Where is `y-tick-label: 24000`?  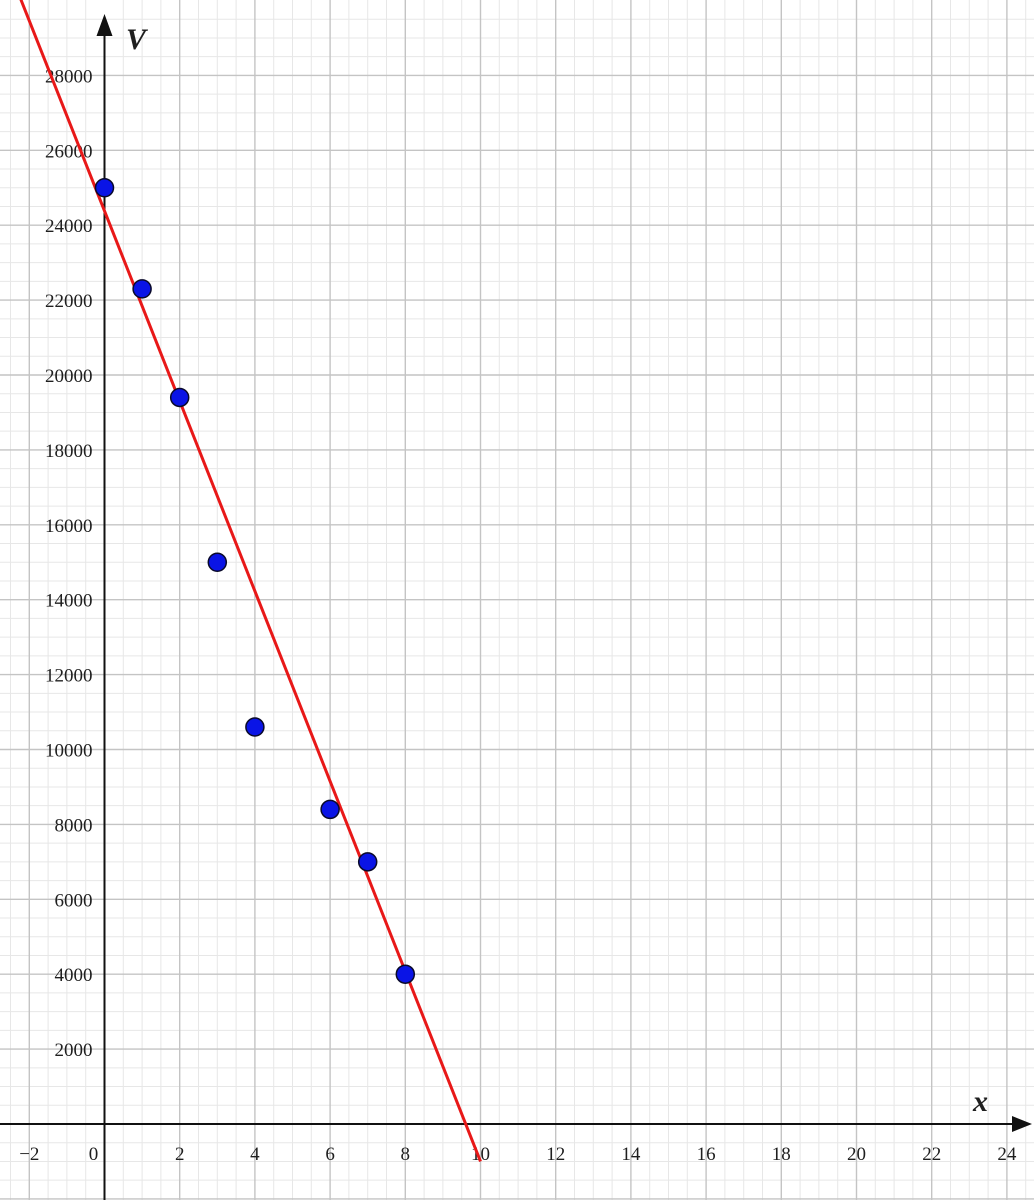
y-tick-label: 24000 is located at coordinates (69, 226).